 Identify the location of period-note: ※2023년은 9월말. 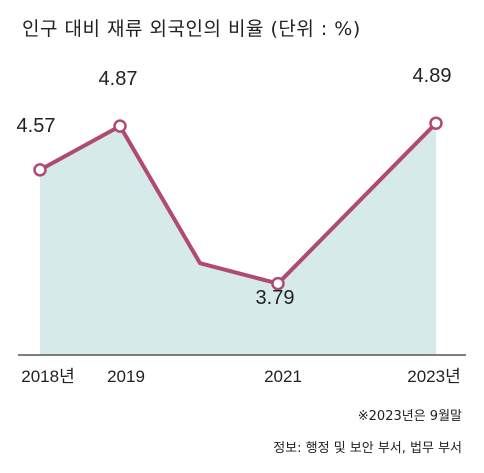
(409, 416).